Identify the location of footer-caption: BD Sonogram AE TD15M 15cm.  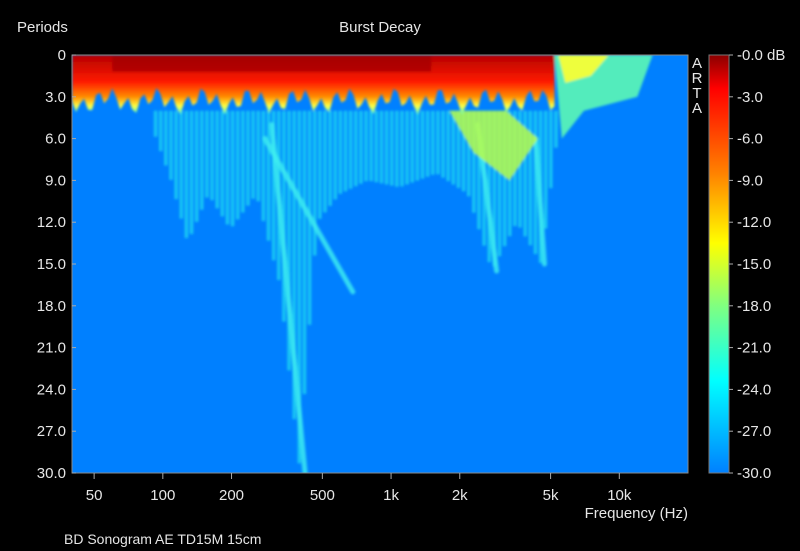
(162, 539).